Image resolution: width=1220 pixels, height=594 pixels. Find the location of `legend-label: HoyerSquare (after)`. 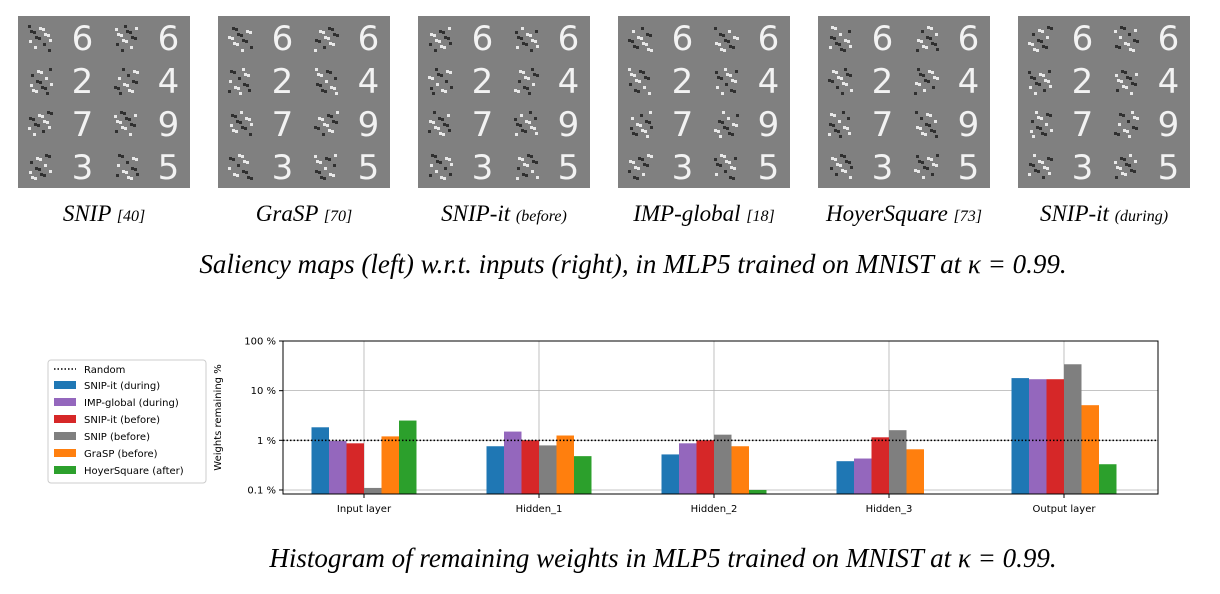

legend-label: HoyerSquare (after) is located at coordinates (134, 471).